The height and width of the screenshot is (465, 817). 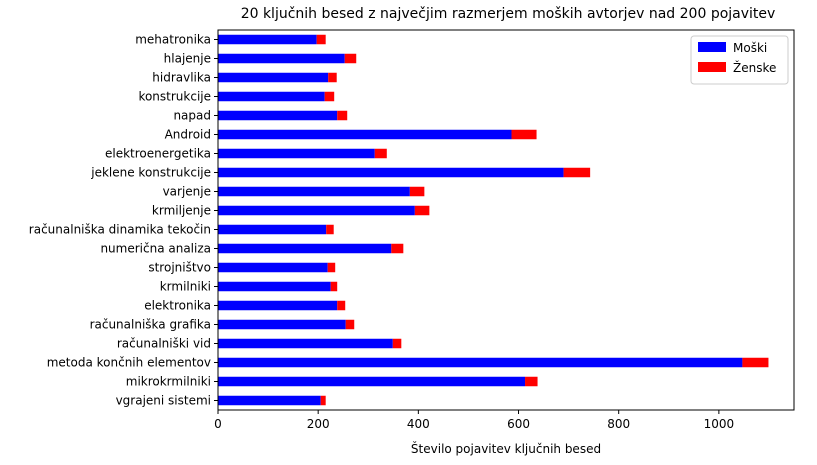 What do you see at coordinates (181, 211) in the screenshot?
I see `category-label: krmiljenje` at bounding box center [181, 211].